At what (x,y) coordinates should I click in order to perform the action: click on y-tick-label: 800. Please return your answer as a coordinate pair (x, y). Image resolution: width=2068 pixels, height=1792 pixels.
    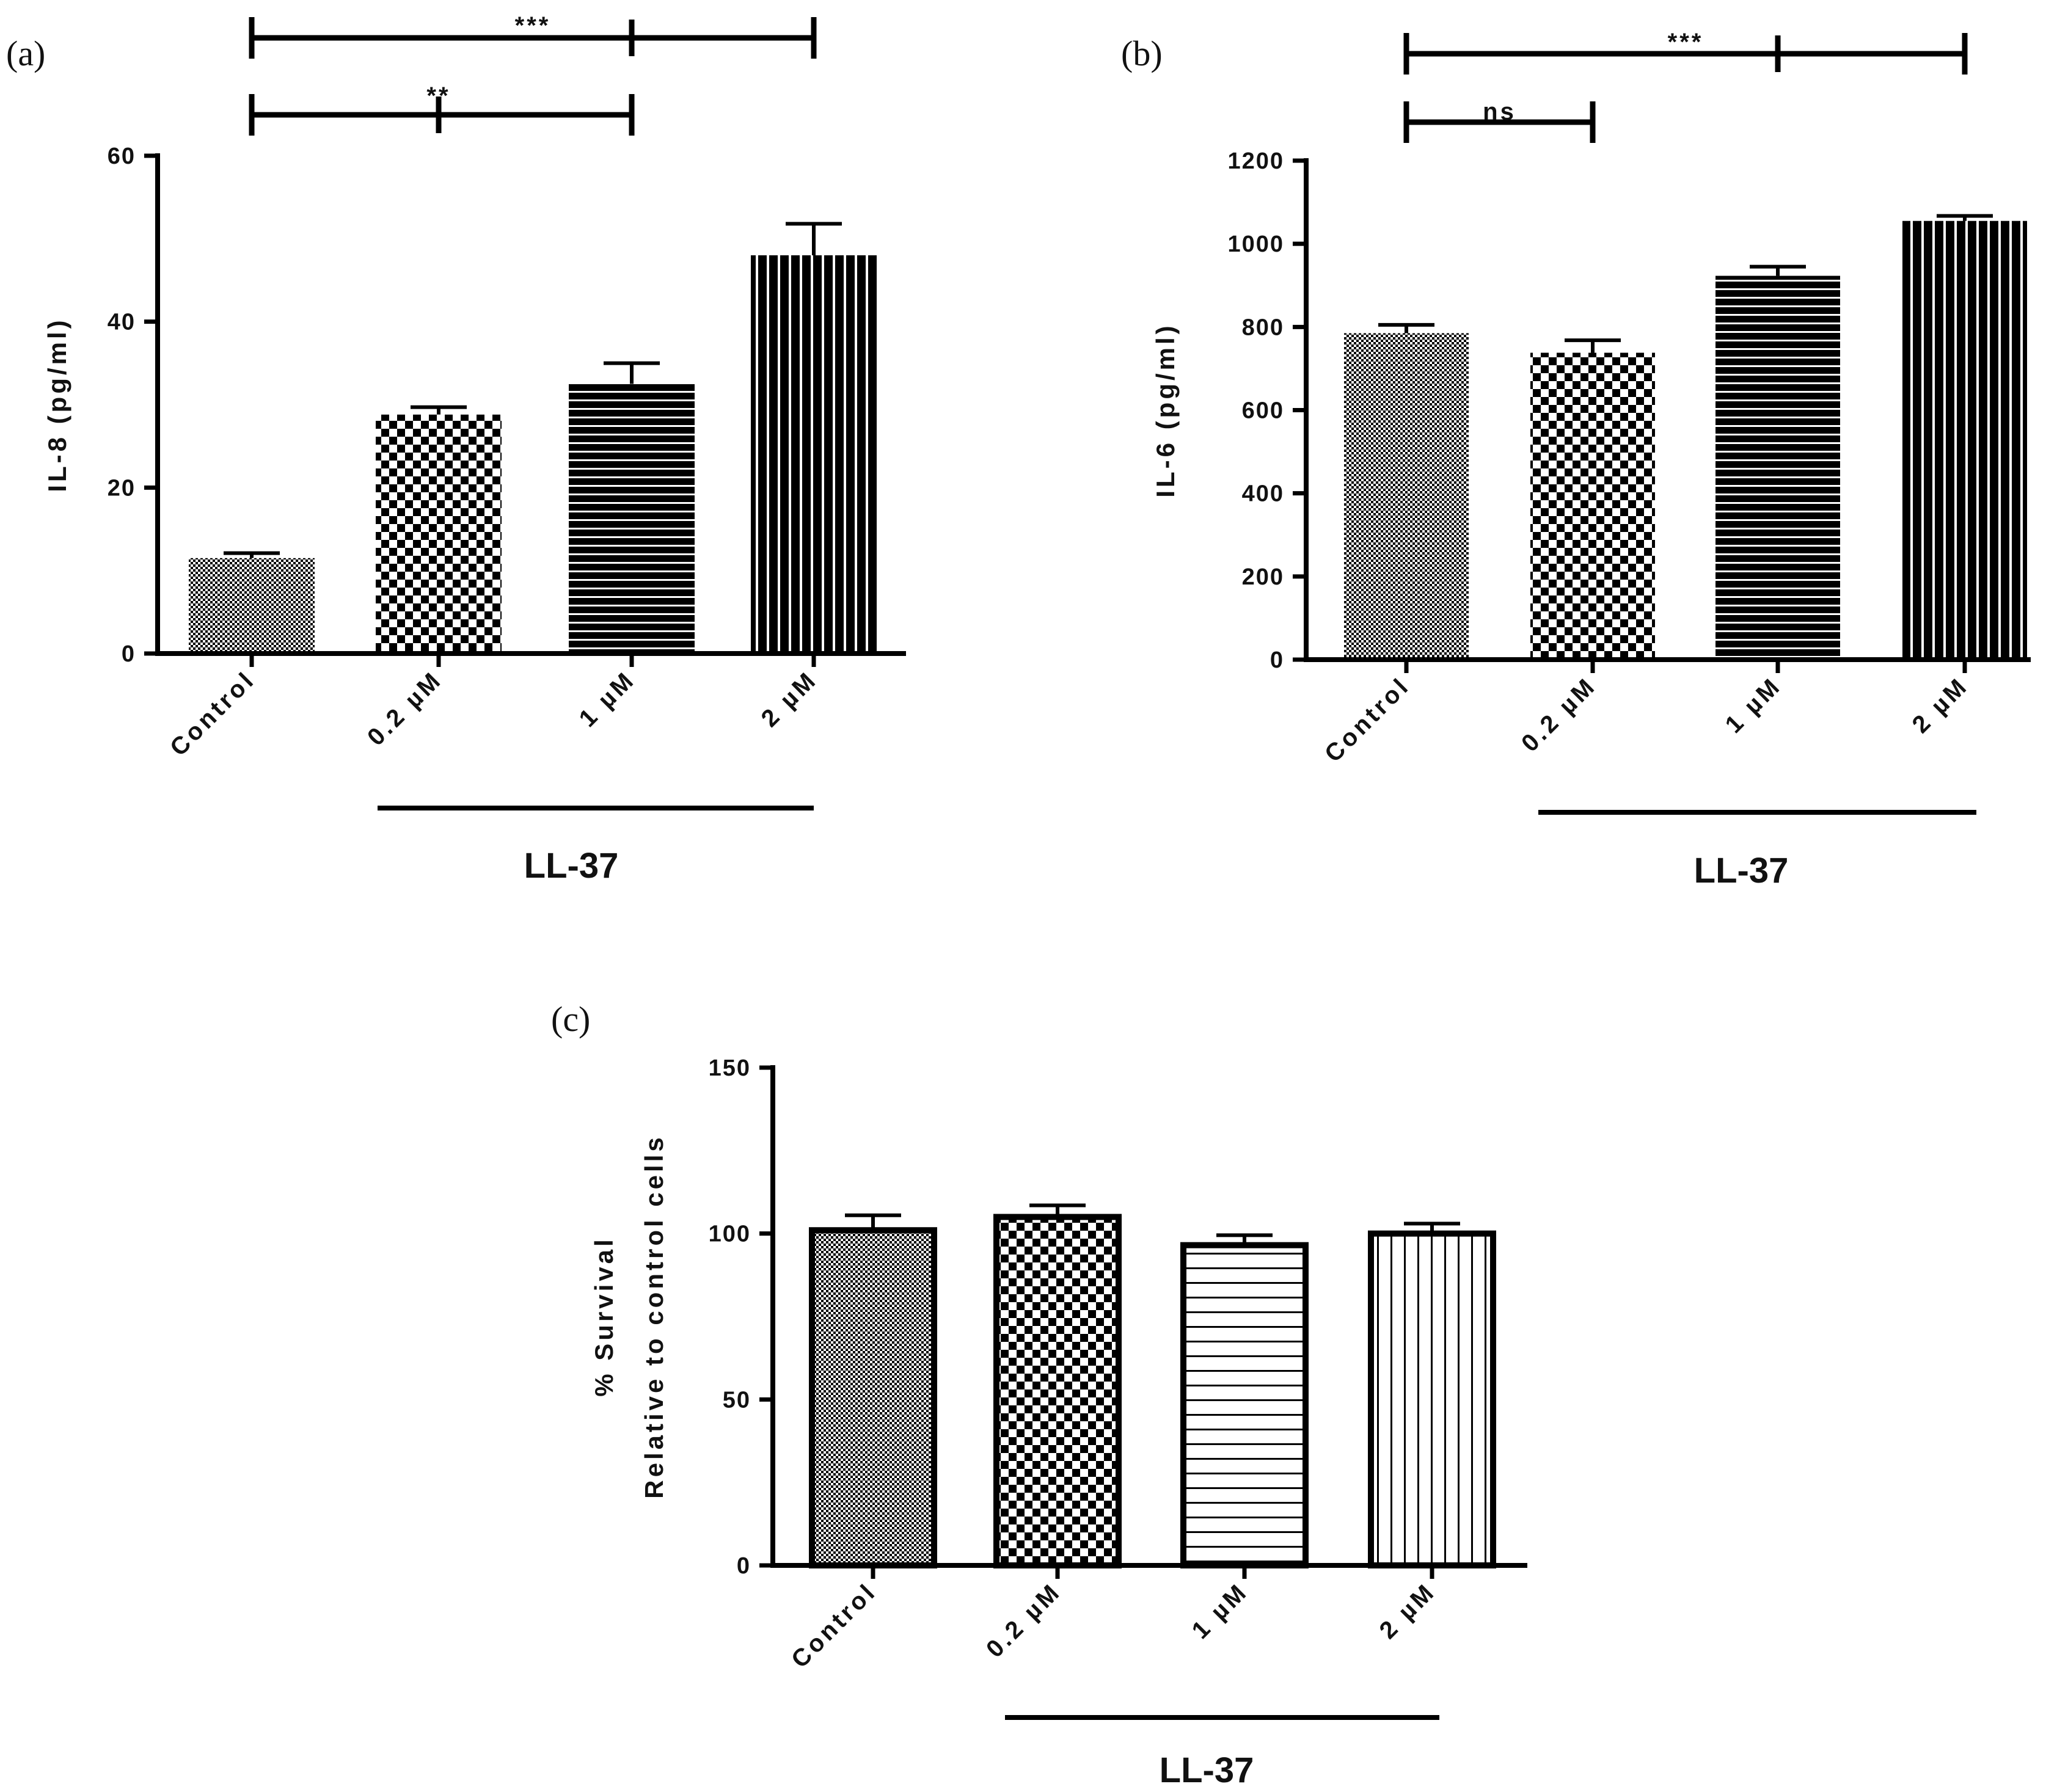
    Looking at the image, I should click on (1263, 327).